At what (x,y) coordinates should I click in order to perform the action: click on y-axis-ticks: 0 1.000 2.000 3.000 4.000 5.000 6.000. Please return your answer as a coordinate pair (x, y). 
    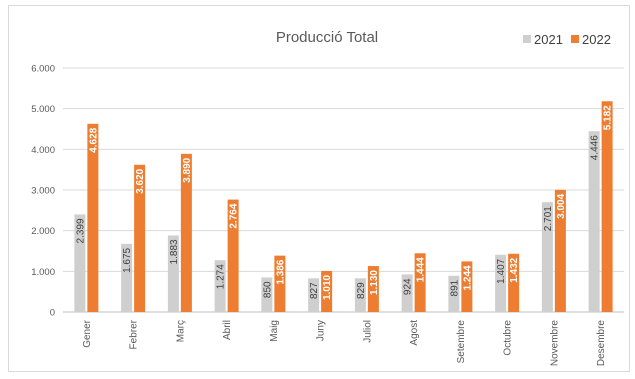
    Looking at the image, I should click on (43, 191).